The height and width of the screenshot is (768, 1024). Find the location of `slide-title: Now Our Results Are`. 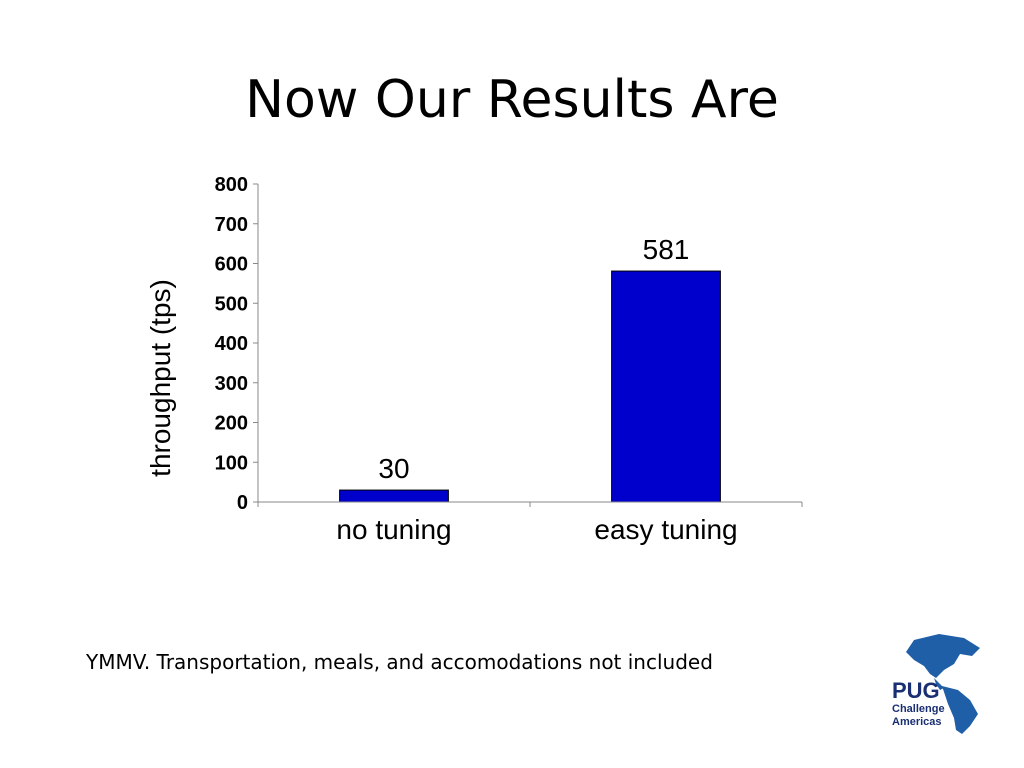

slide-title: Now Our Results Are is located at coordinates (512, 100).